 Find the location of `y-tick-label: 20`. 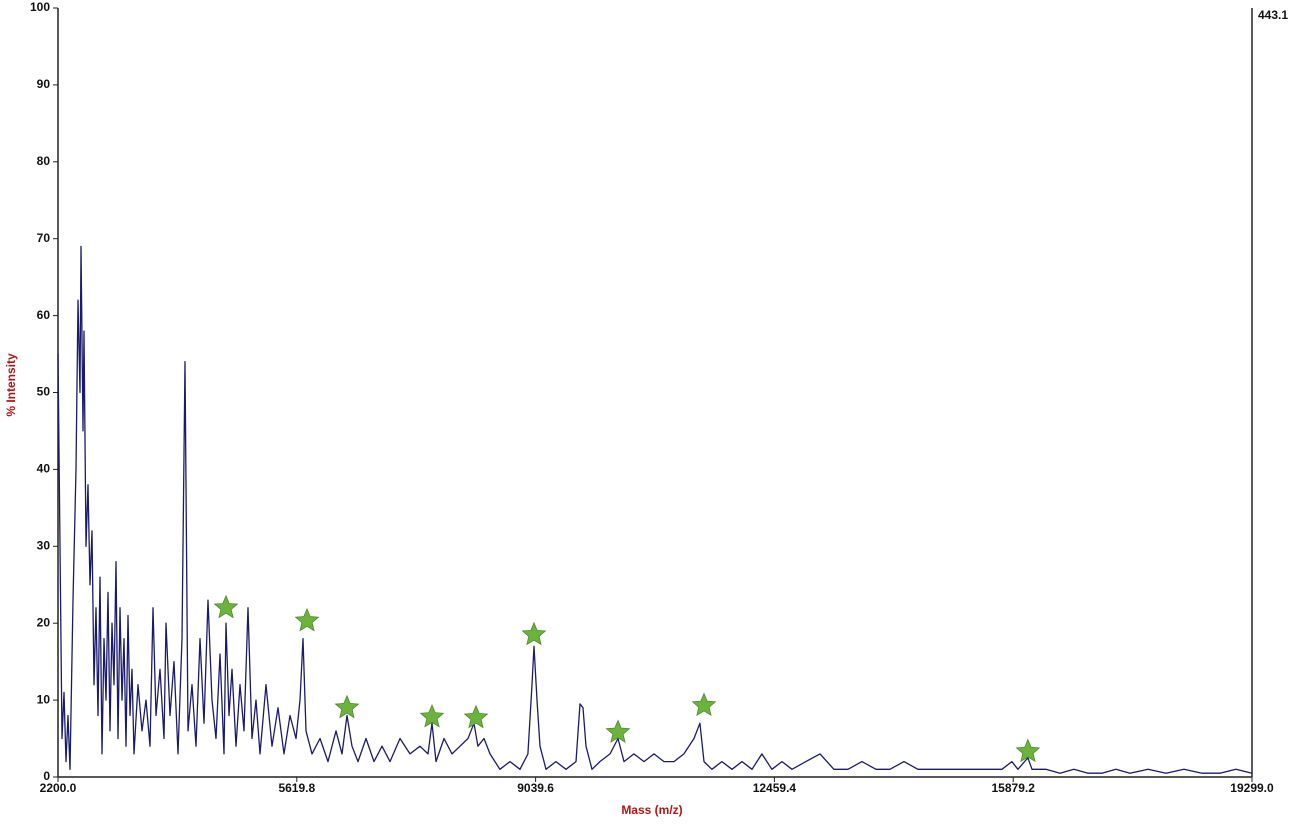

y-tick-label: 20 is located at coordinates (44, 622).